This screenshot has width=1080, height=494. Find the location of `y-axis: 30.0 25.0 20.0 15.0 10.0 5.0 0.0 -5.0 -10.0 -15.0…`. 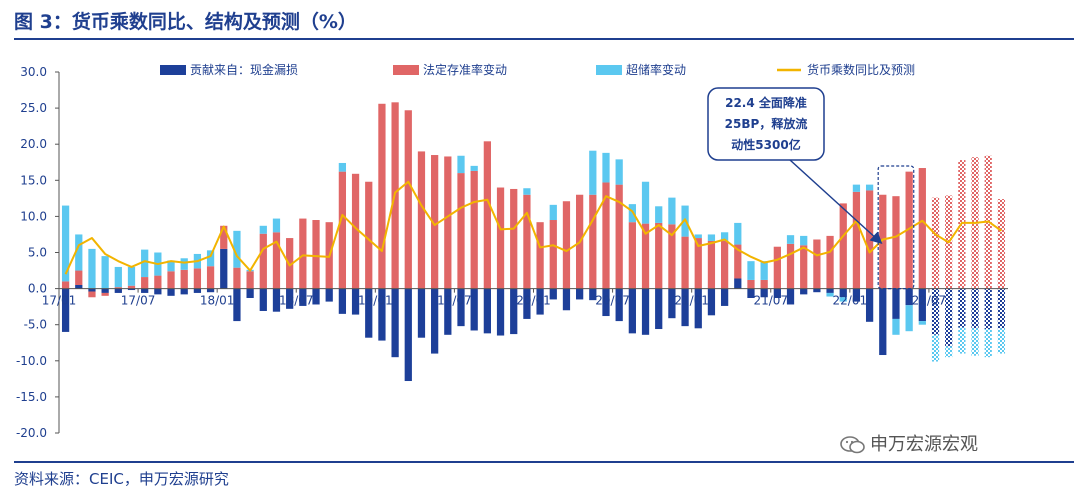

y-axis: 30.0 25.0 20.0 15.0 10.0 5.0 0.0 -5.0 -10.0 -15.0… is located at coordinates (38, 252).